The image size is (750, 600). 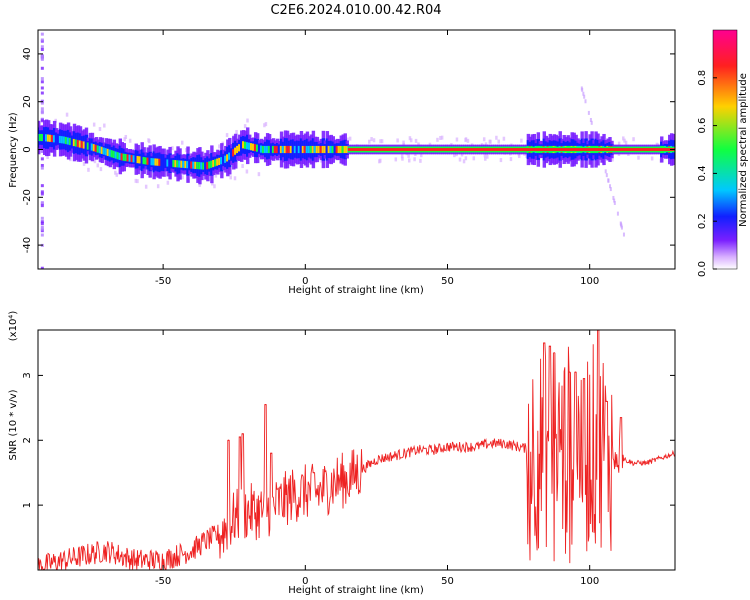 What do you see at coordinates (27, 505) in the screenshot?
I see `y-tick-label: 1` at bounding box center [27, 505].